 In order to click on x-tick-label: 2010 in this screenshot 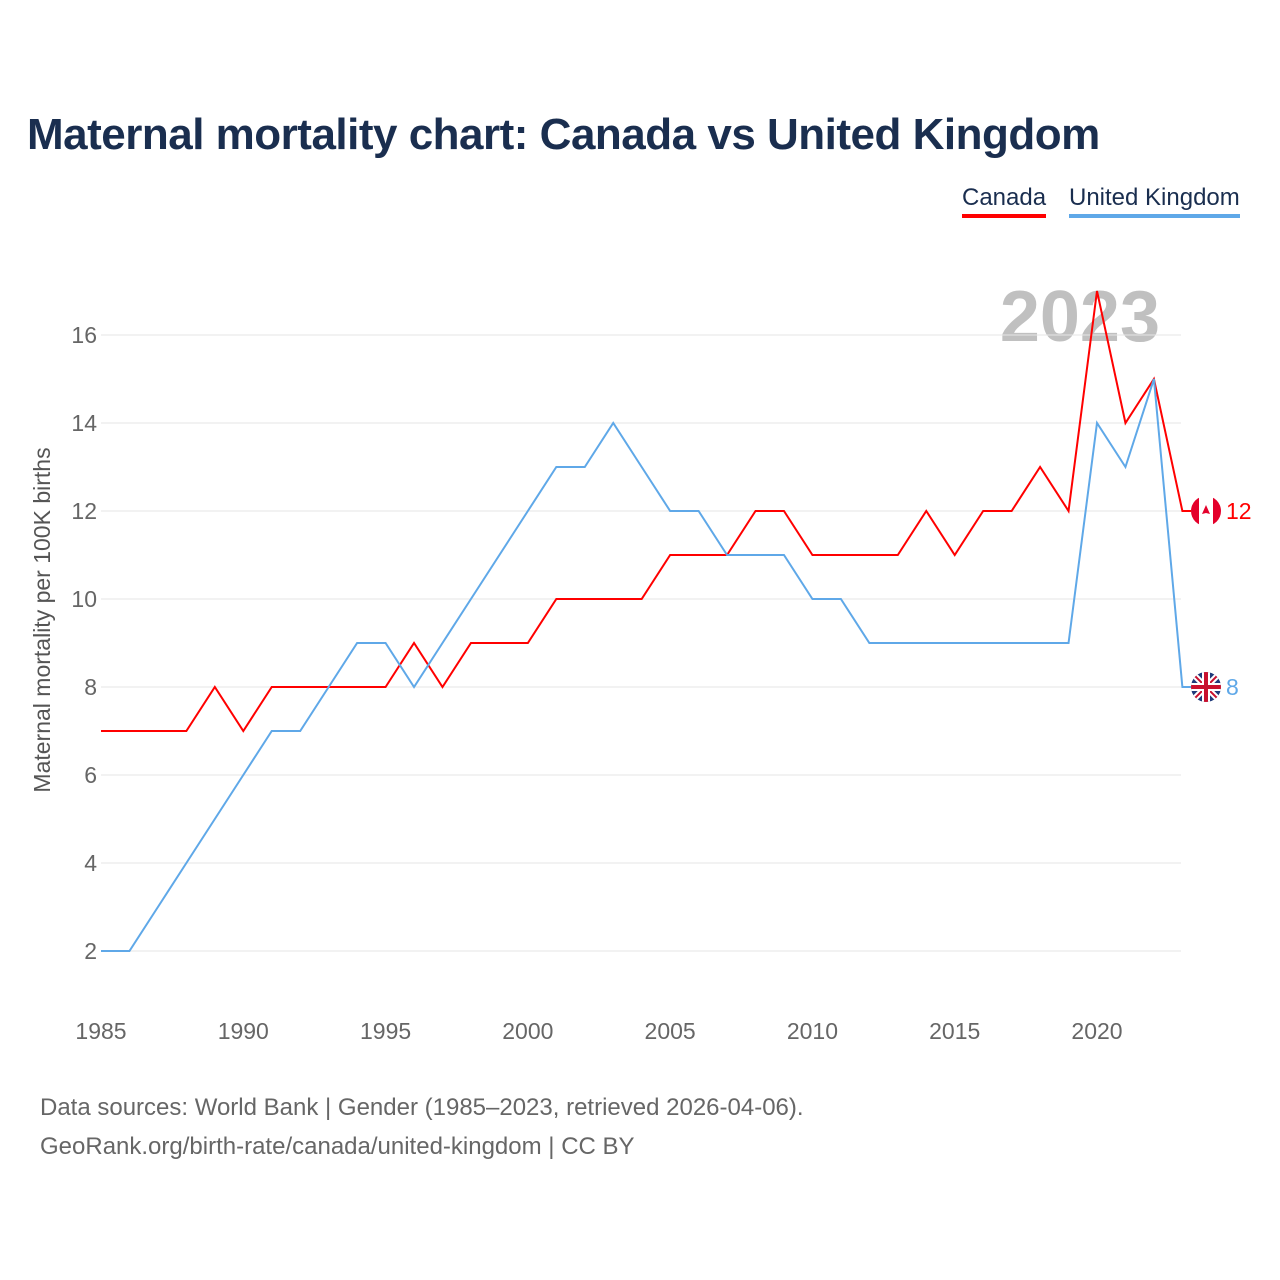, I will do `click(812, 1031)`.